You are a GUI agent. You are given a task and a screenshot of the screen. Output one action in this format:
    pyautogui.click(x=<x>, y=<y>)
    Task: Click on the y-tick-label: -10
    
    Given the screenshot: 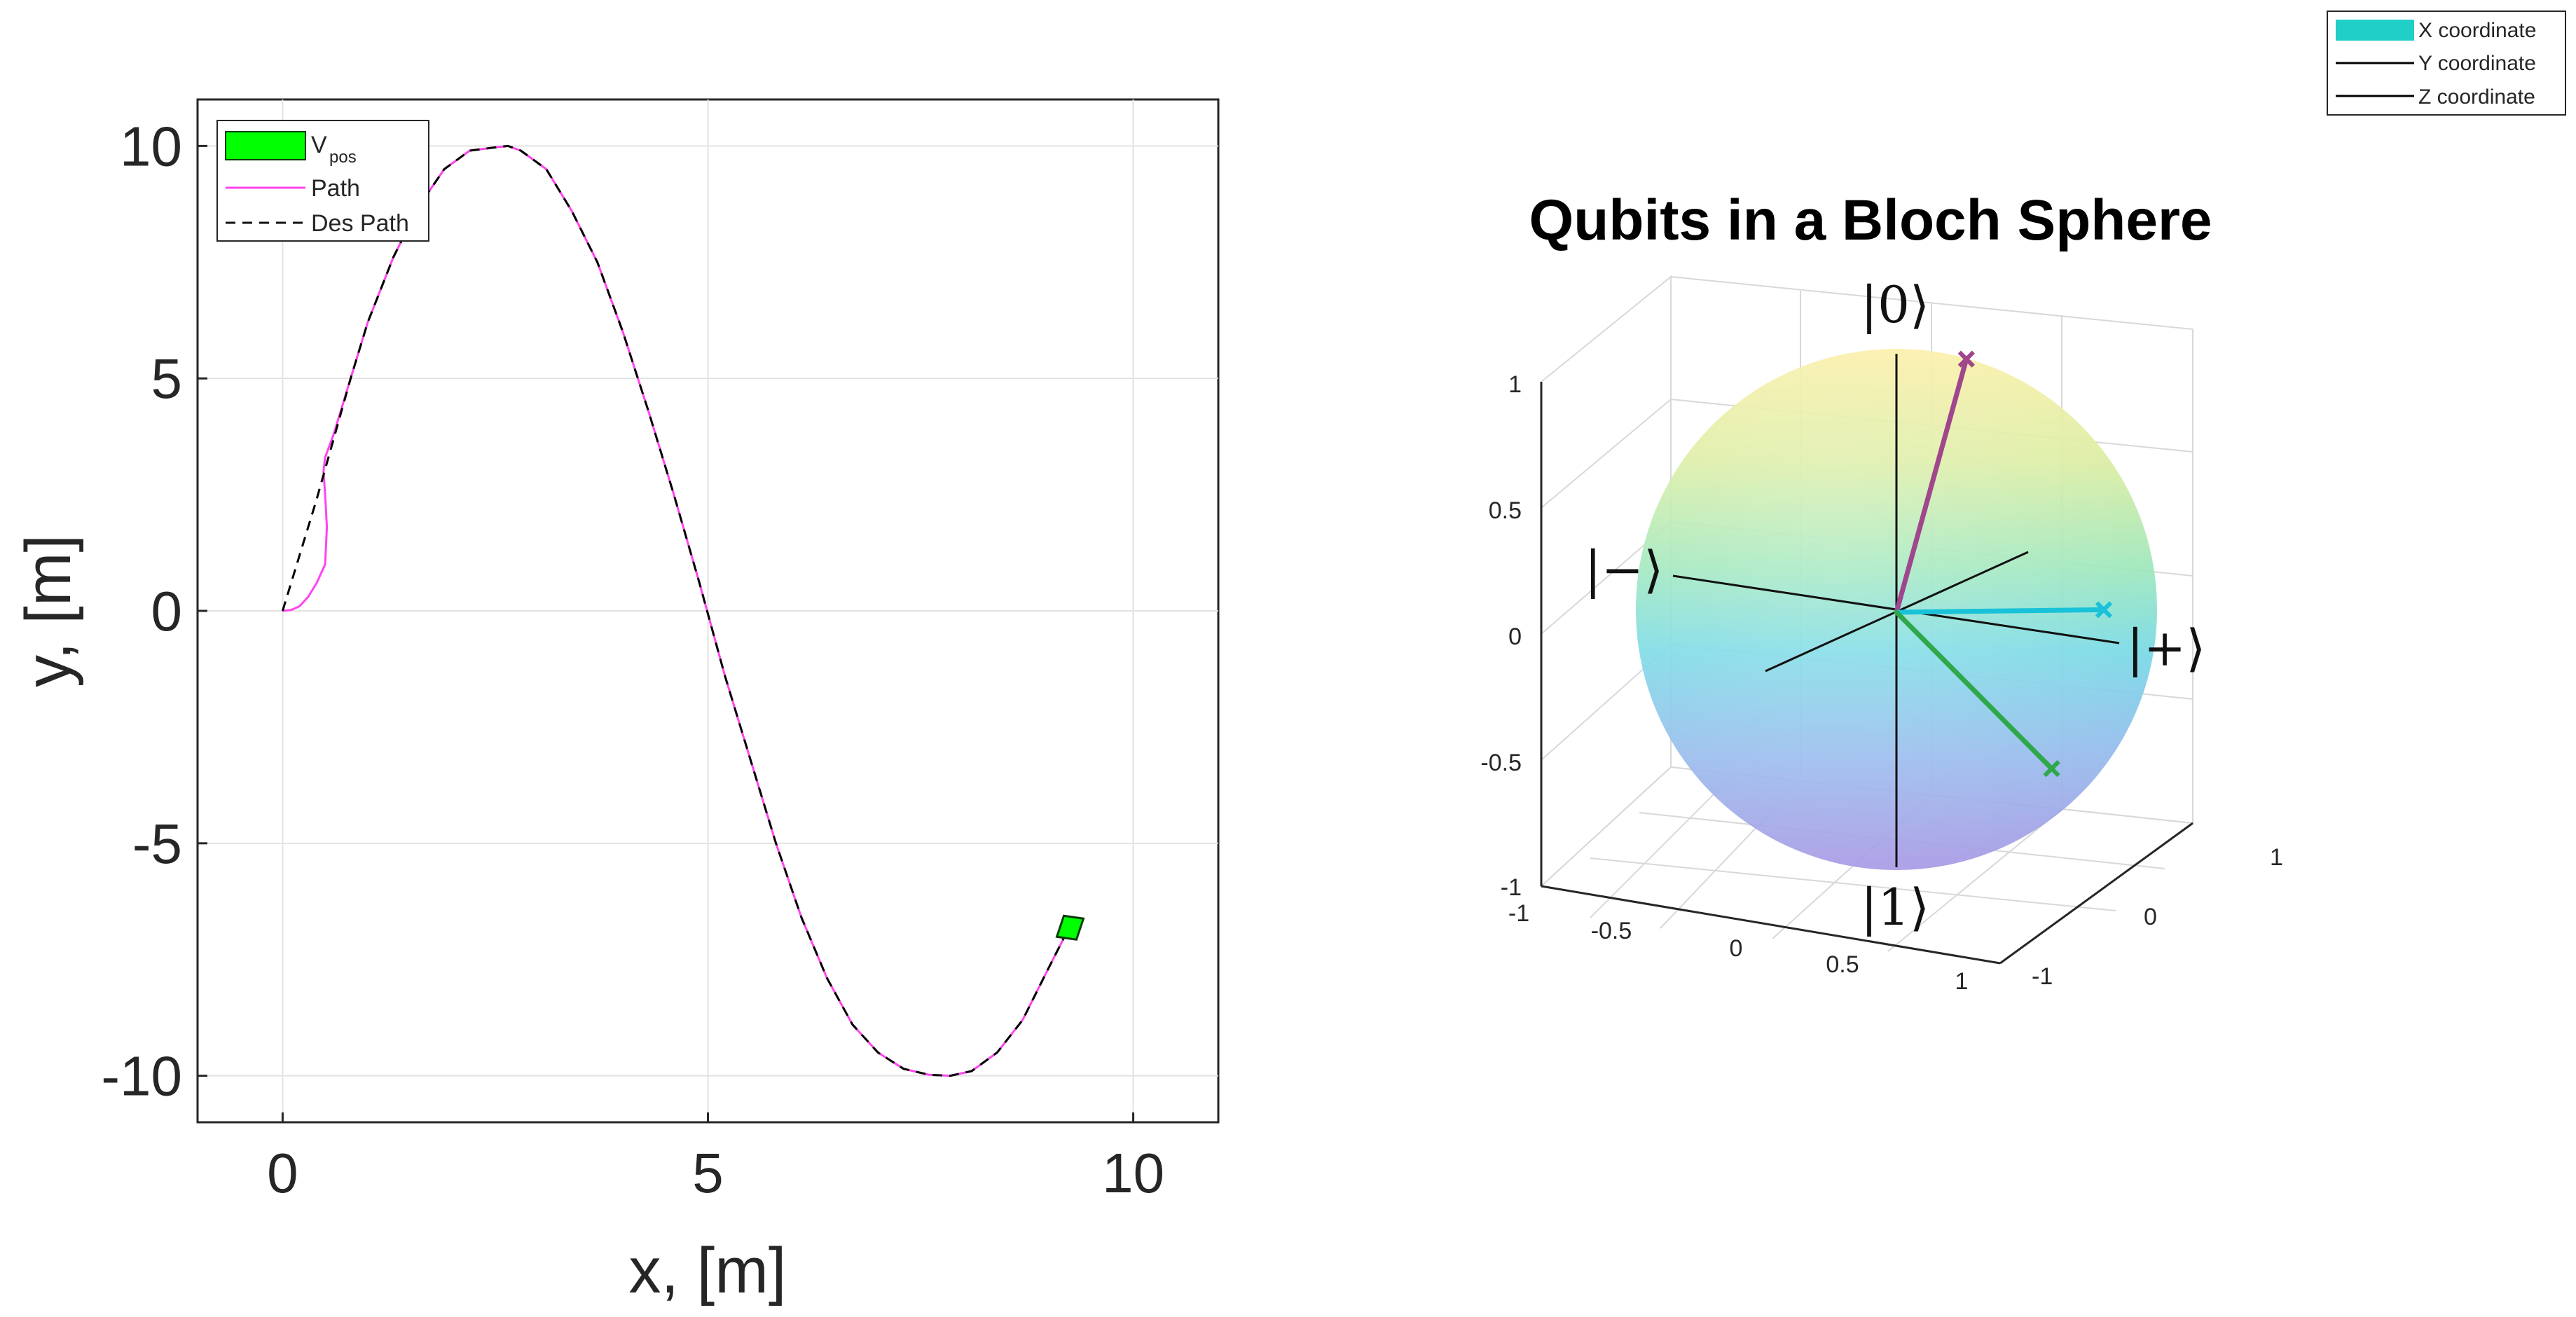 What is the action you would take?
    pyautogui.click(x=141, y=1076)
    